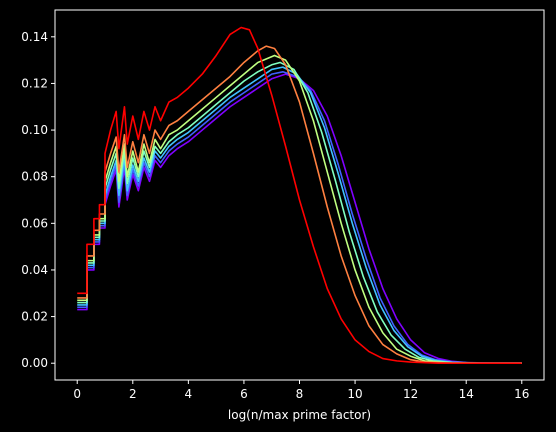  I want to click on x-axis-label: log(n/max prime factor), so click(299, 415).